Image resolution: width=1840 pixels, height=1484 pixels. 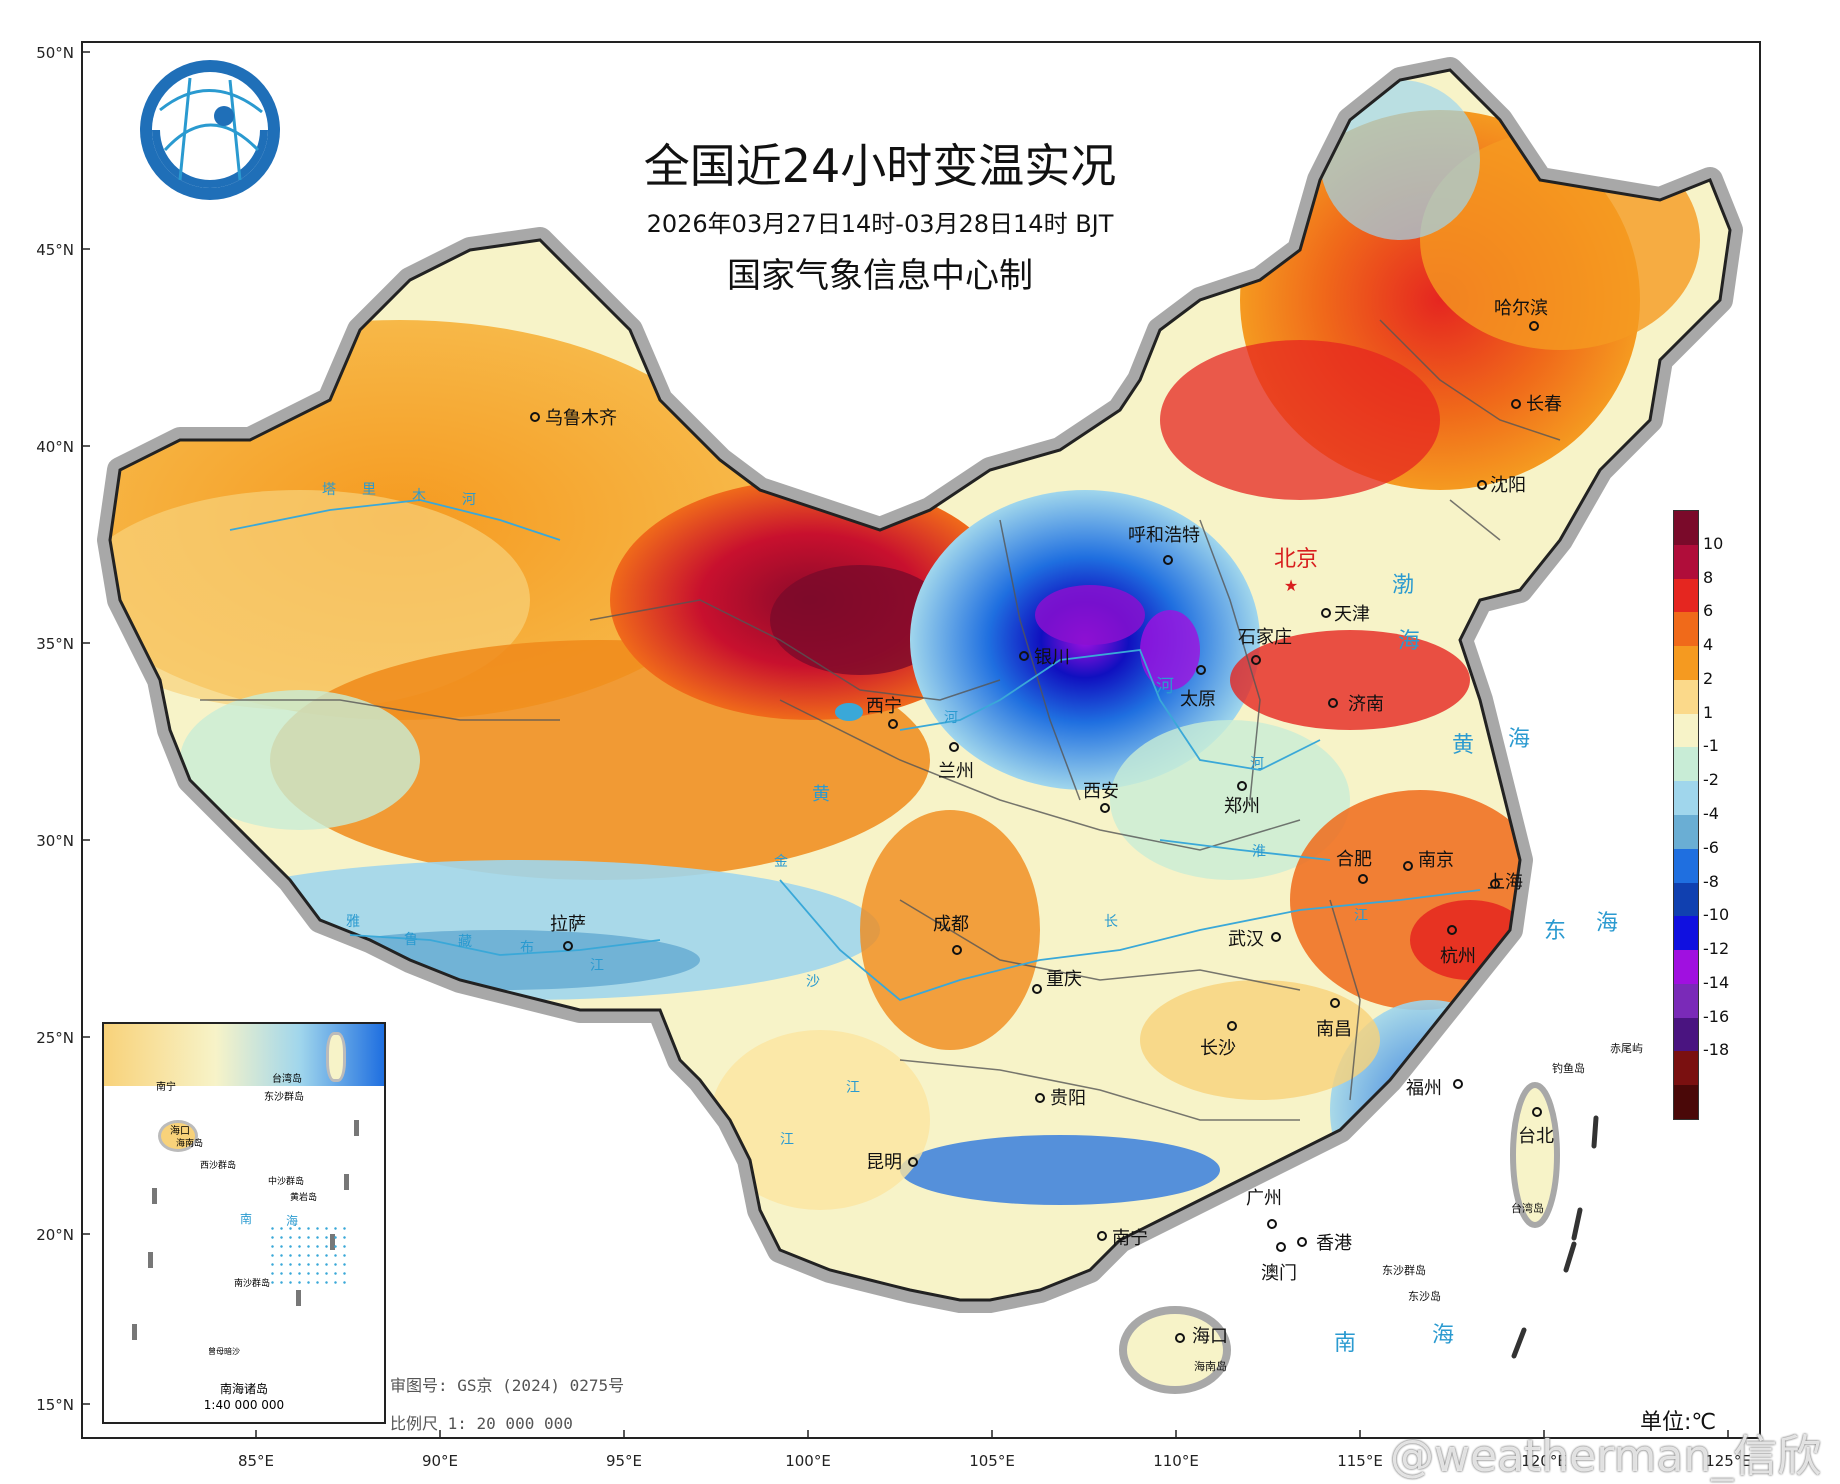 I want to click on svg-text: 110°E, so click(x=1176, y=1461).